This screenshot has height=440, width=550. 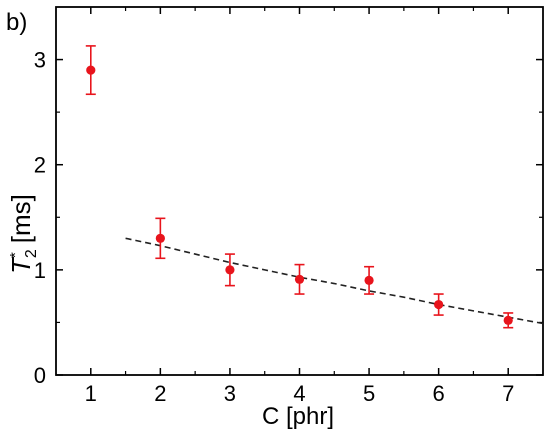 I want to click on y-tick-label: 1, so click(x=40, y=270).